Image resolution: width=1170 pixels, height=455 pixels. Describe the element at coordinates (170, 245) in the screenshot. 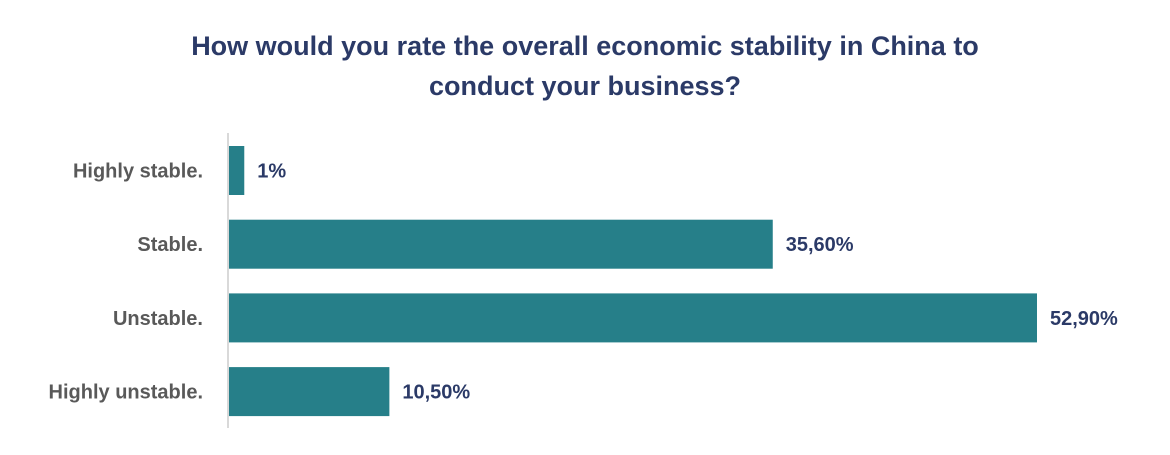

I see `category-label: Stable.` at that location.